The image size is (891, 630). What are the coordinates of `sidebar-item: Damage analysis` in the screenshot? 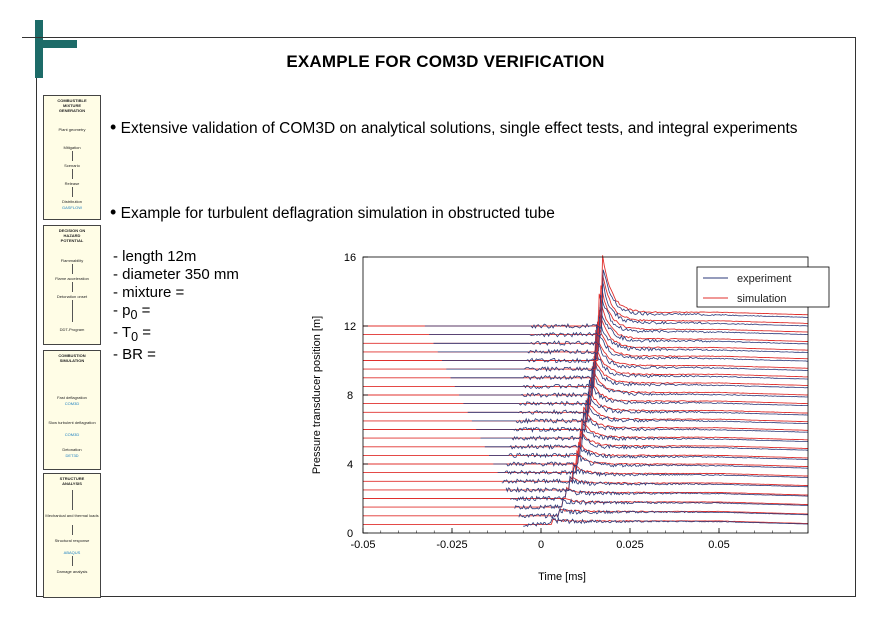 It's located at (72, 571).